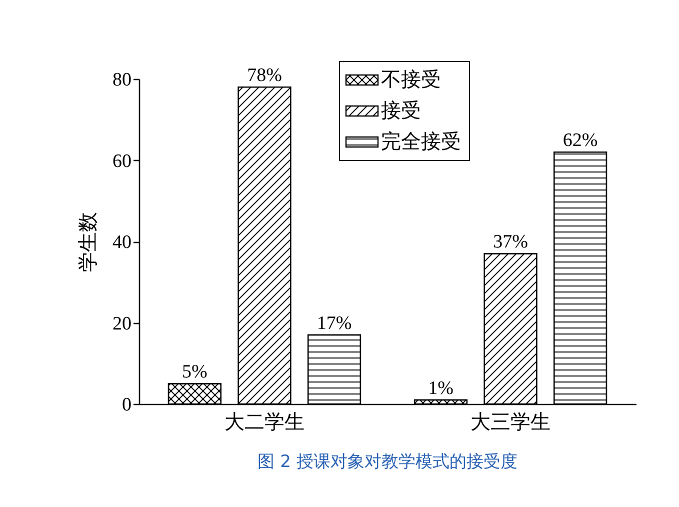 The width and height of the screenshot is (679, 507). What do you see at coordinates (195, 372) in the screenshot?
I see `data-label: 5%` at bounding box center [195, 372].